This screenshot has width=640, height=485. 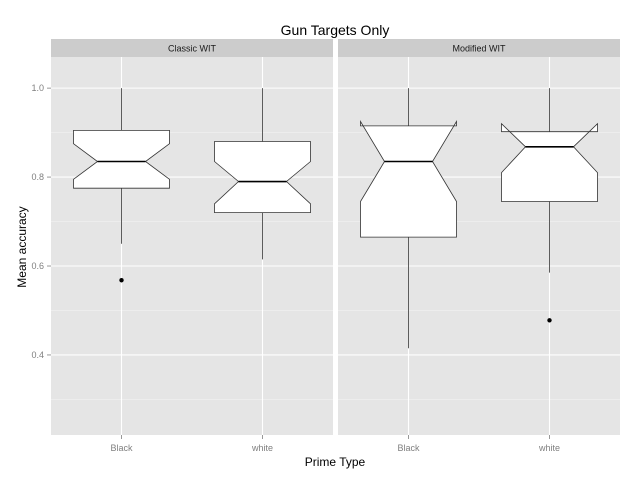 I want to click on y-axis: 0.4 0.6 0.8 1.0, so click(x=41, y=221).